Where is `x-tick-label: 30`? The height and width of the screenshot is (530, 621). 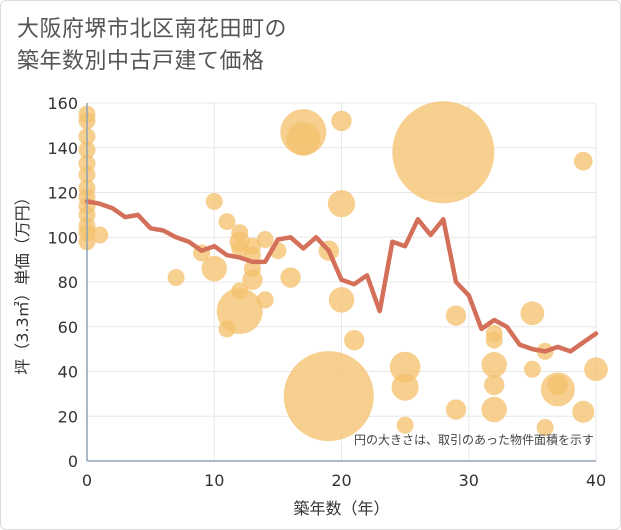
x-tick-label: 30 is located at coordinates (469, 480).